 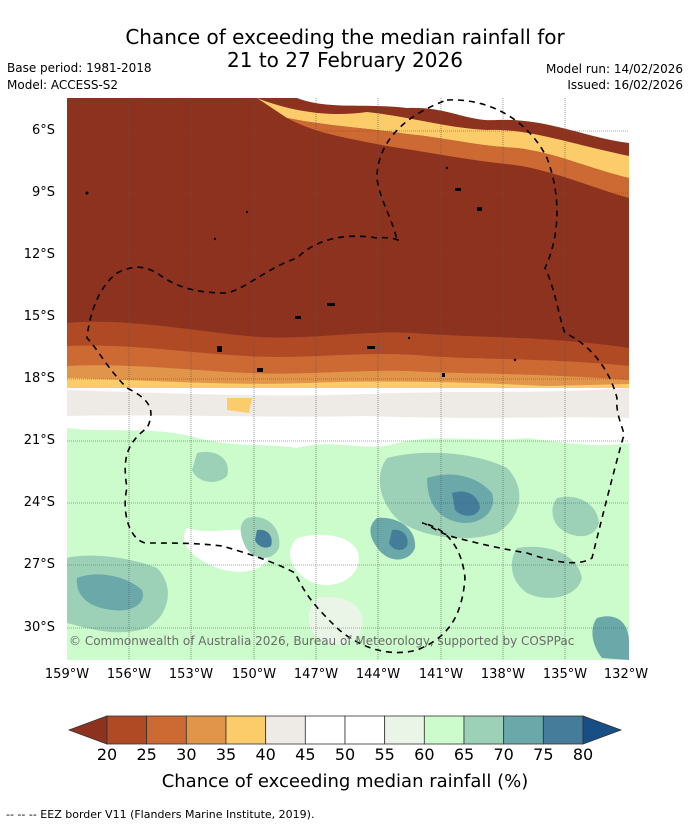 What do you see at coordinates (39, 502) in the screenshot?
I see `lat-label: 24°S` at bounding box center [39, 502].